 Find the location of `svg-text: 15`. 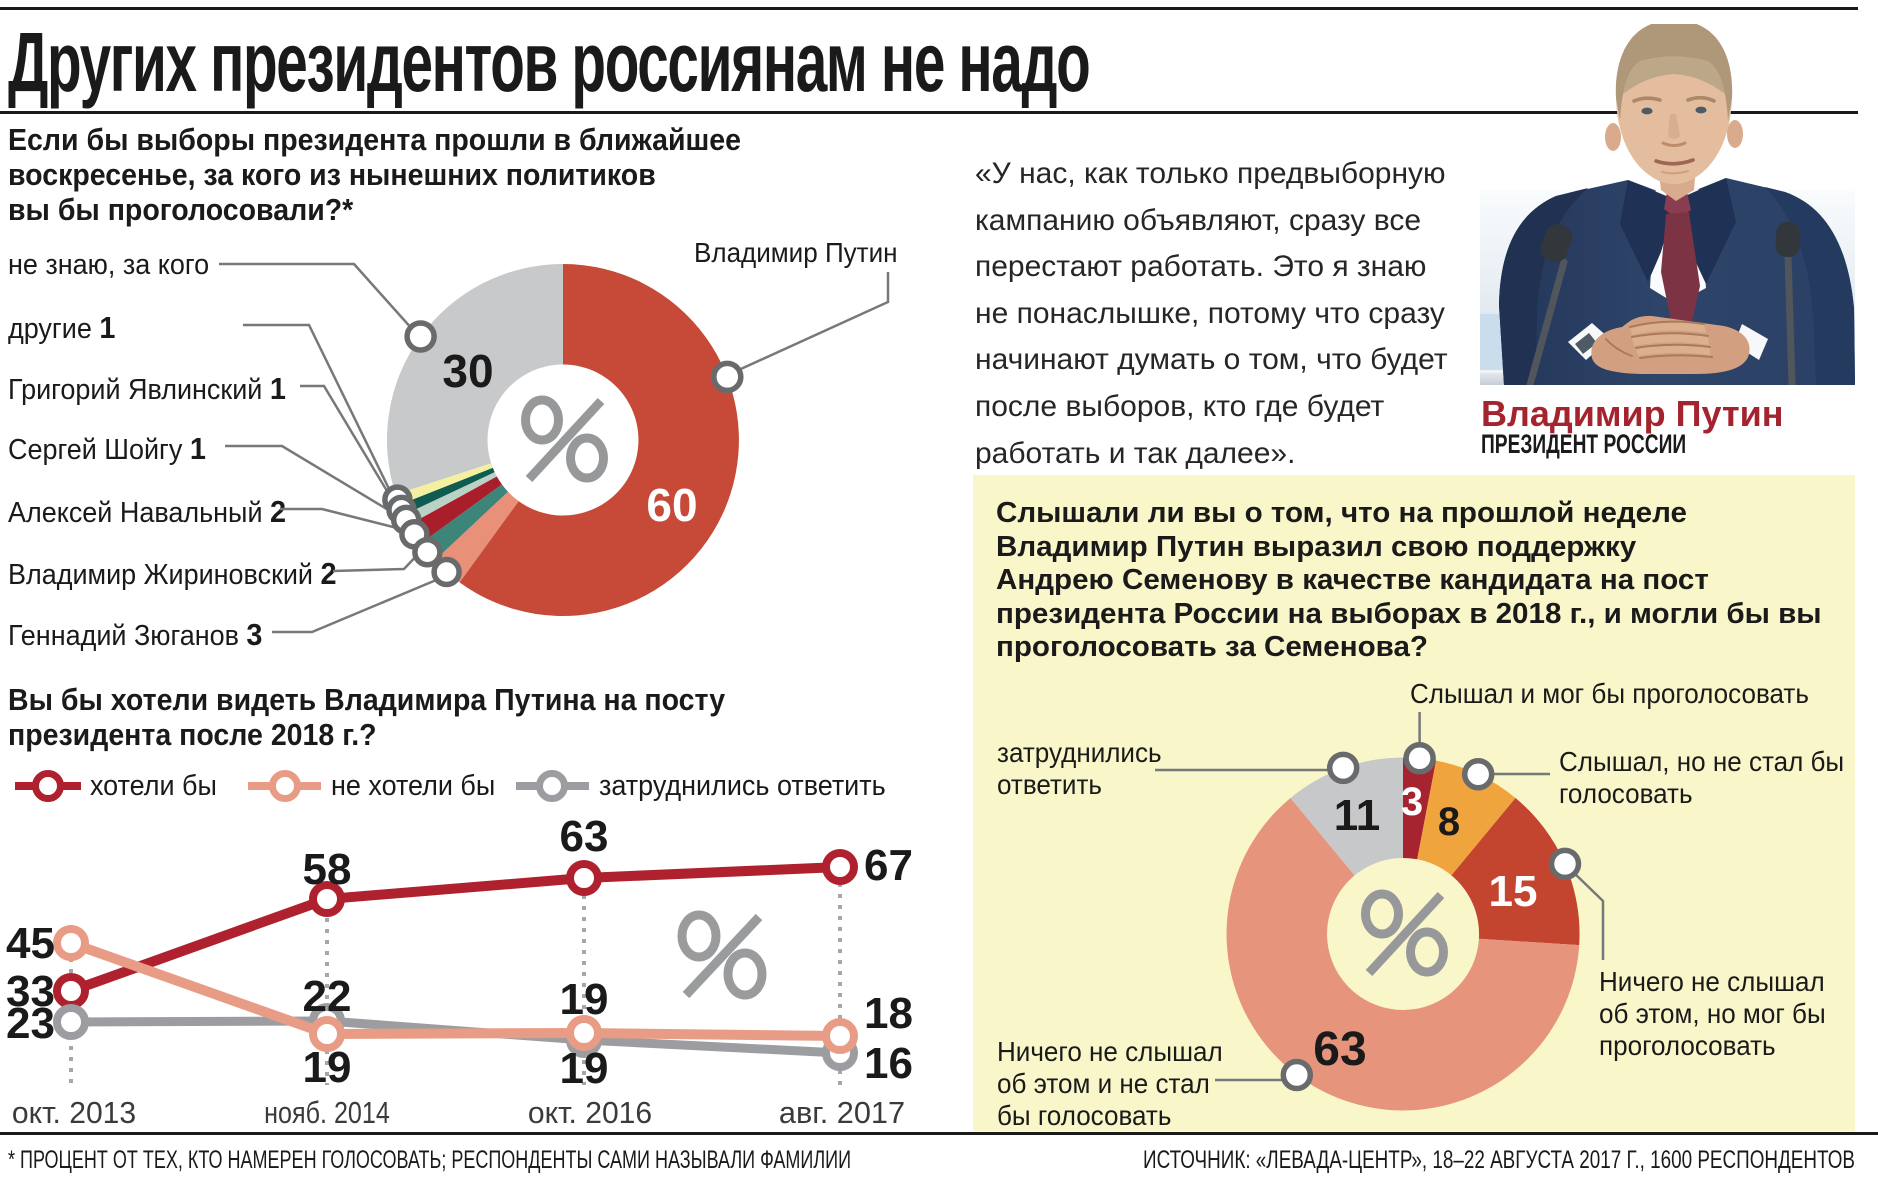

svg-text: 15 is located at coordinates (1513, 891).